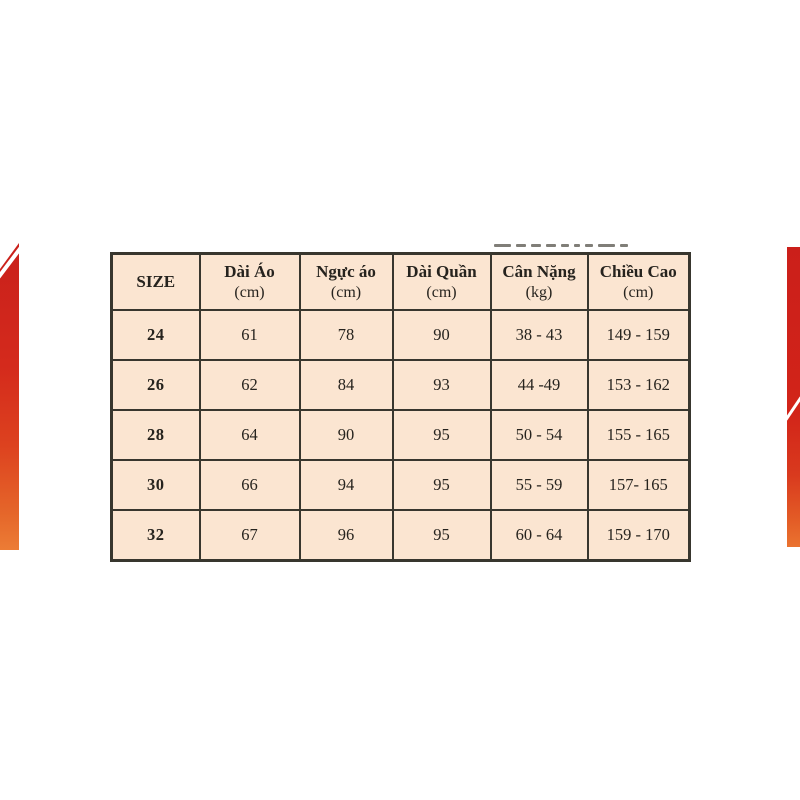  Describe the element at coordinates (638, 485) in the screenshot. I see `cell-chieu-cao: 157- 165` at that location.